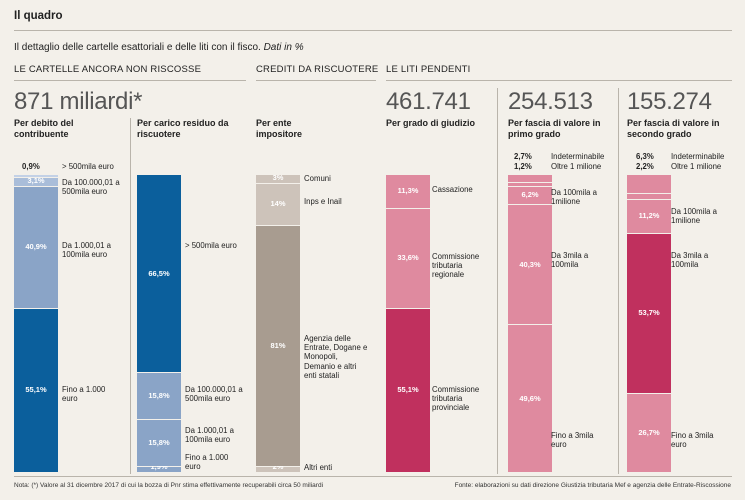 Image resolution: width=745 pixels, height=500 pixels. What do you see at coordinates (317, 69) in the screenshot?
I see `section-crediti: CREDITI DA RISCUOTERE` at bounding box center [317, 69].